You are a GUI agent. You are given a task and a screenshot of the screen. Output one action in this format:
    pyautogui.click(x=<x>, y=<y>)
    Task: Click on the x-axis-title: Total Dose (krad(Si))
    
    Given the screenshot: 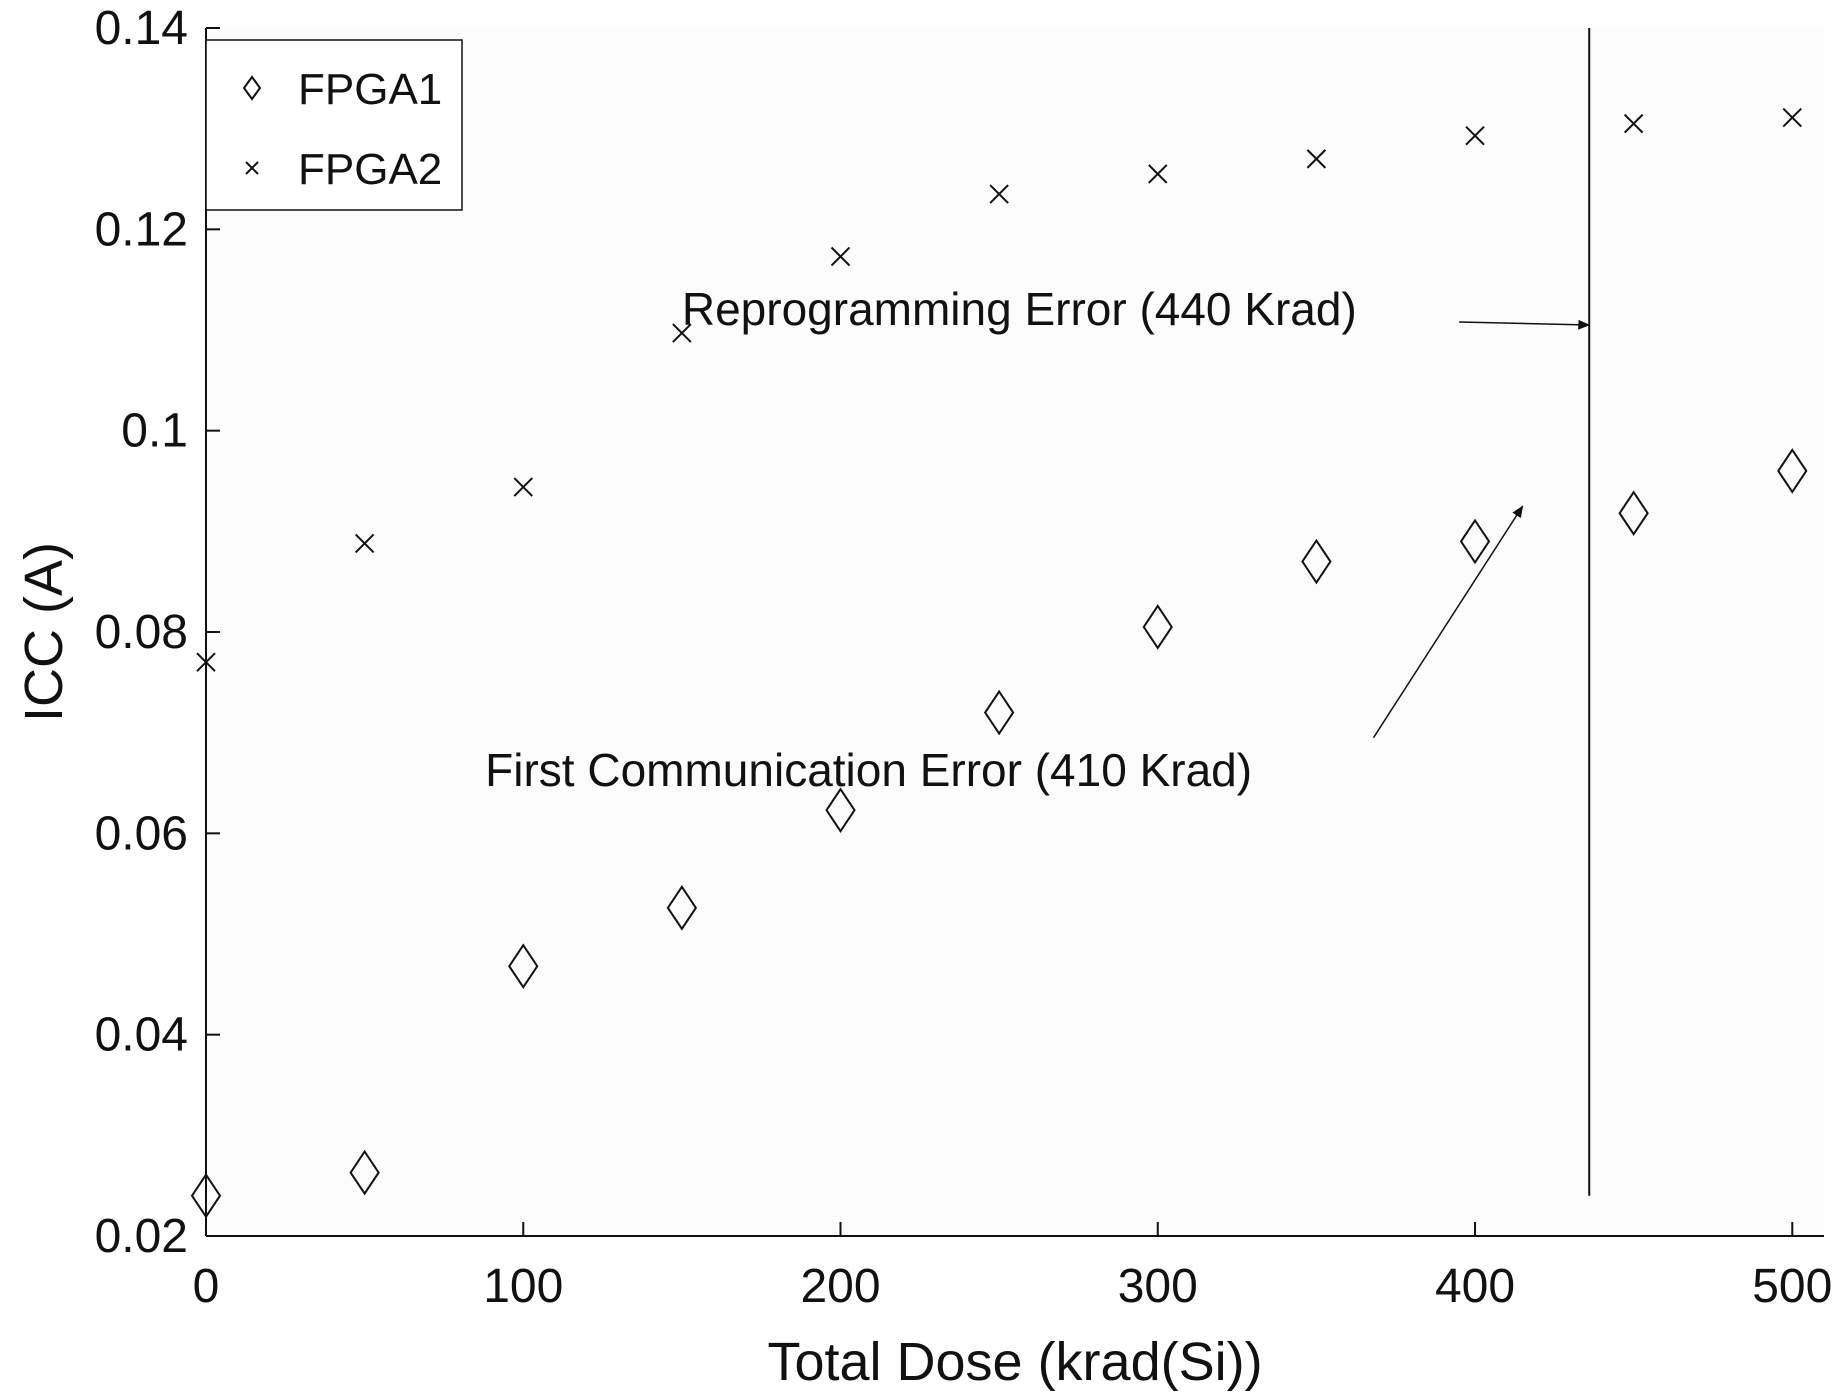 What is the action you would take?
    pyautogui.click(x=1014, y=1362)
    